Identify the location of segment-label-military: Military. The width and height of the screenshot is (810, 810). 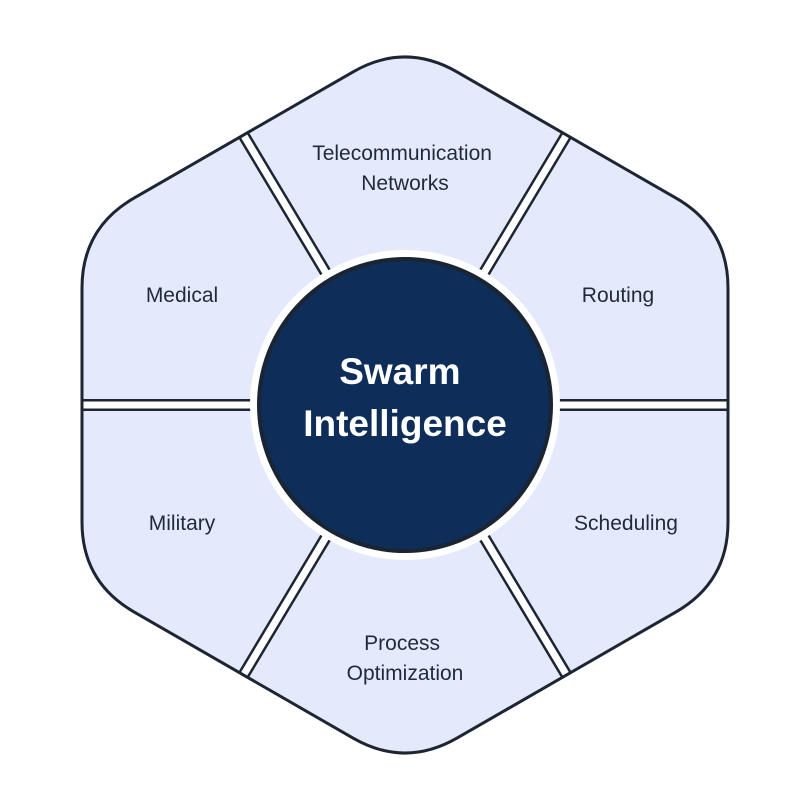
(182, 523).